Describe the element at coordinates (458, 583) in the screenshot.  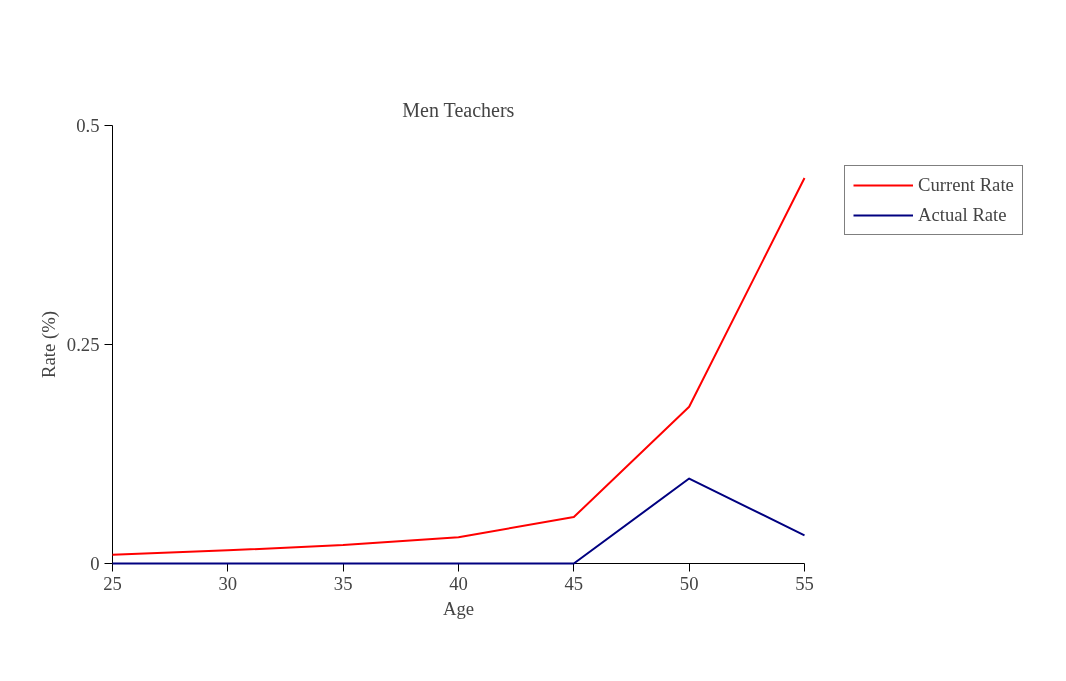
I see `x-tick-label: 40` at that location.